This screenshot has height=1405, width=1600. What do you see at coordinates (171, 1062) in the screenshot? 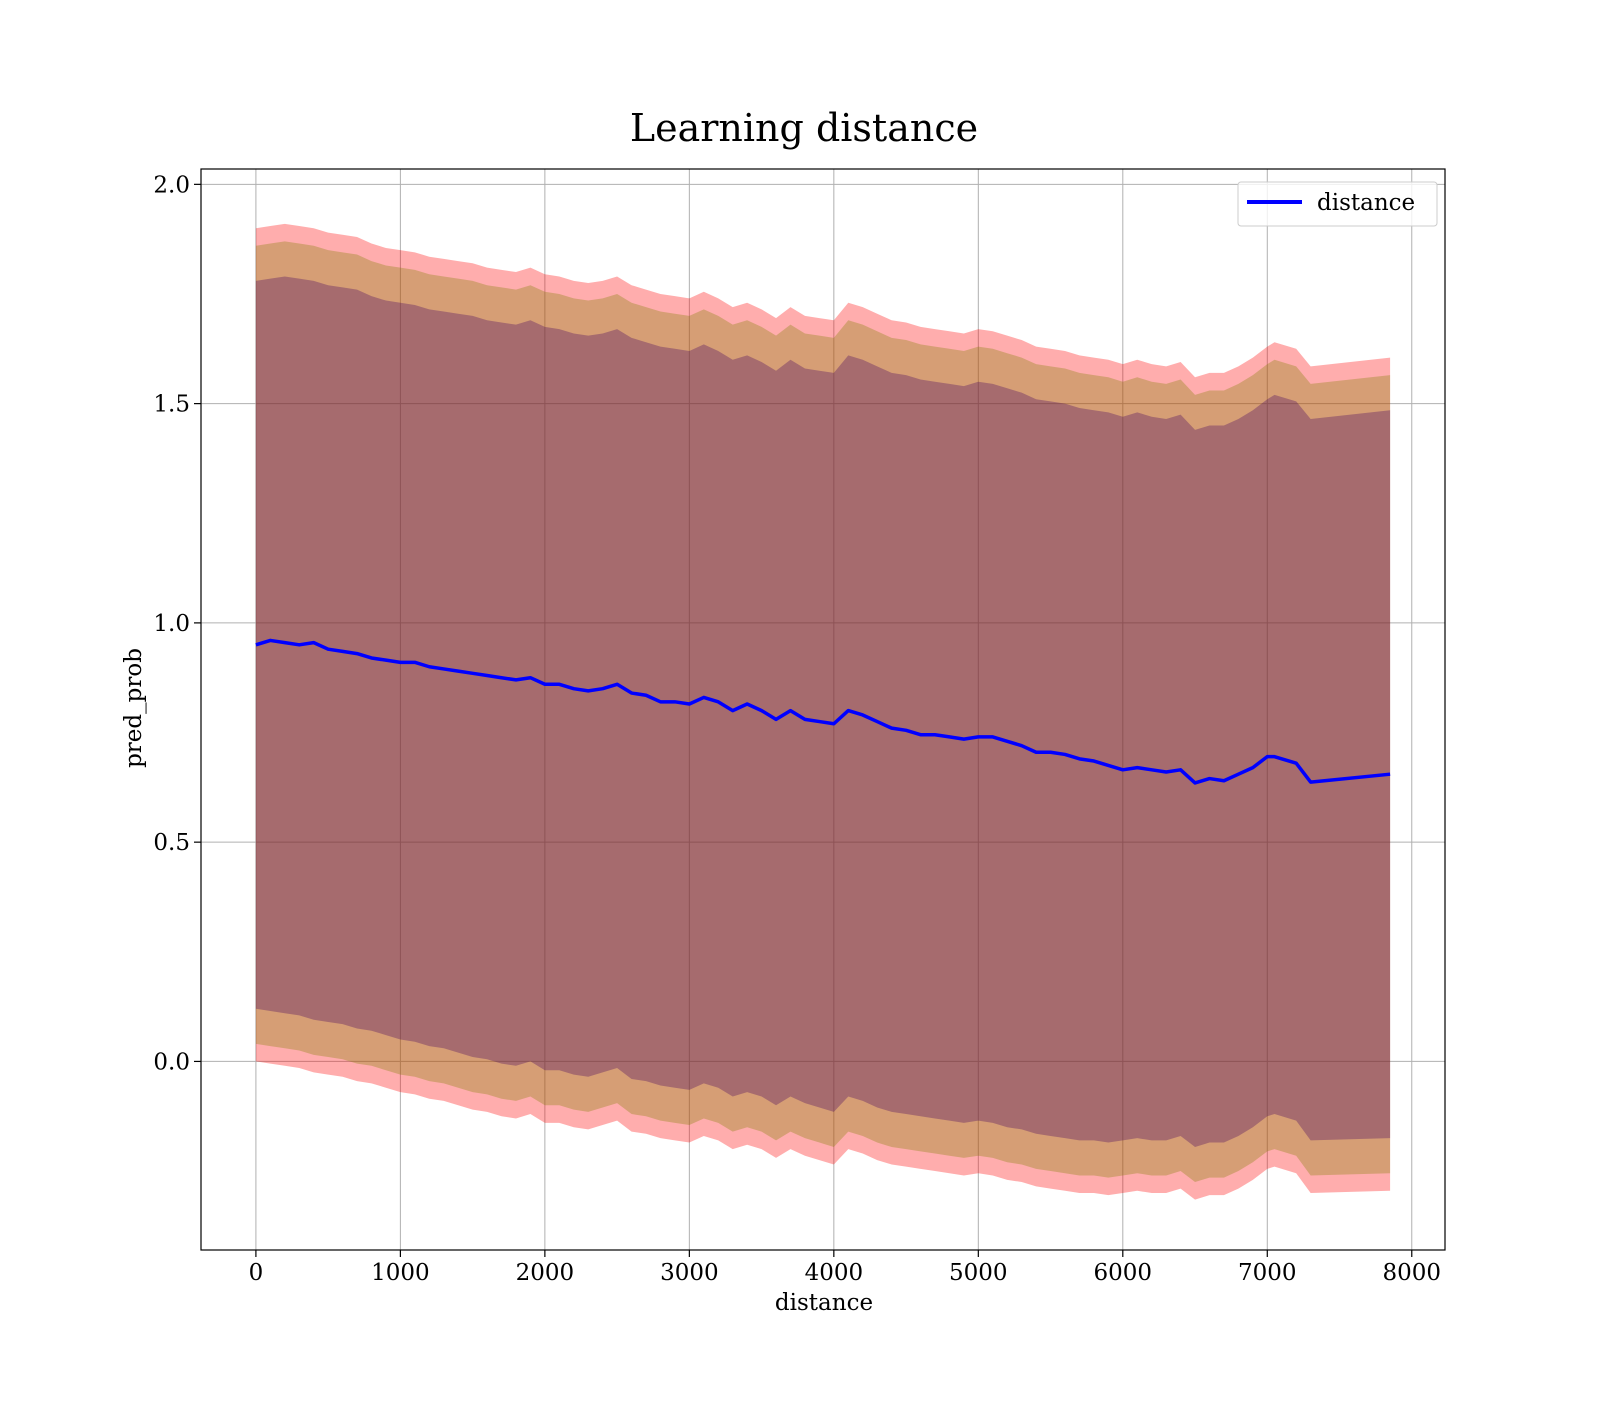
I see `y-tick-label: 0.0` at bounding box center [171, 1062].